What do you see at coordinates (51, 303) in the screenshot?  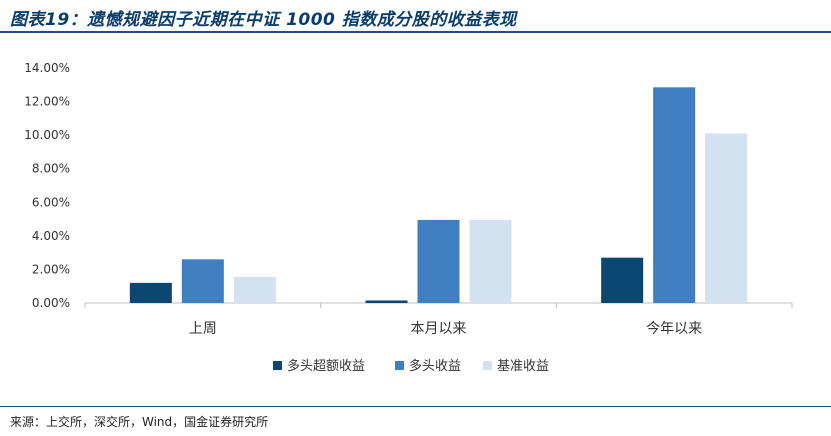 I see `y-tick-label: 0.00%` at bounding box center [51, 303].